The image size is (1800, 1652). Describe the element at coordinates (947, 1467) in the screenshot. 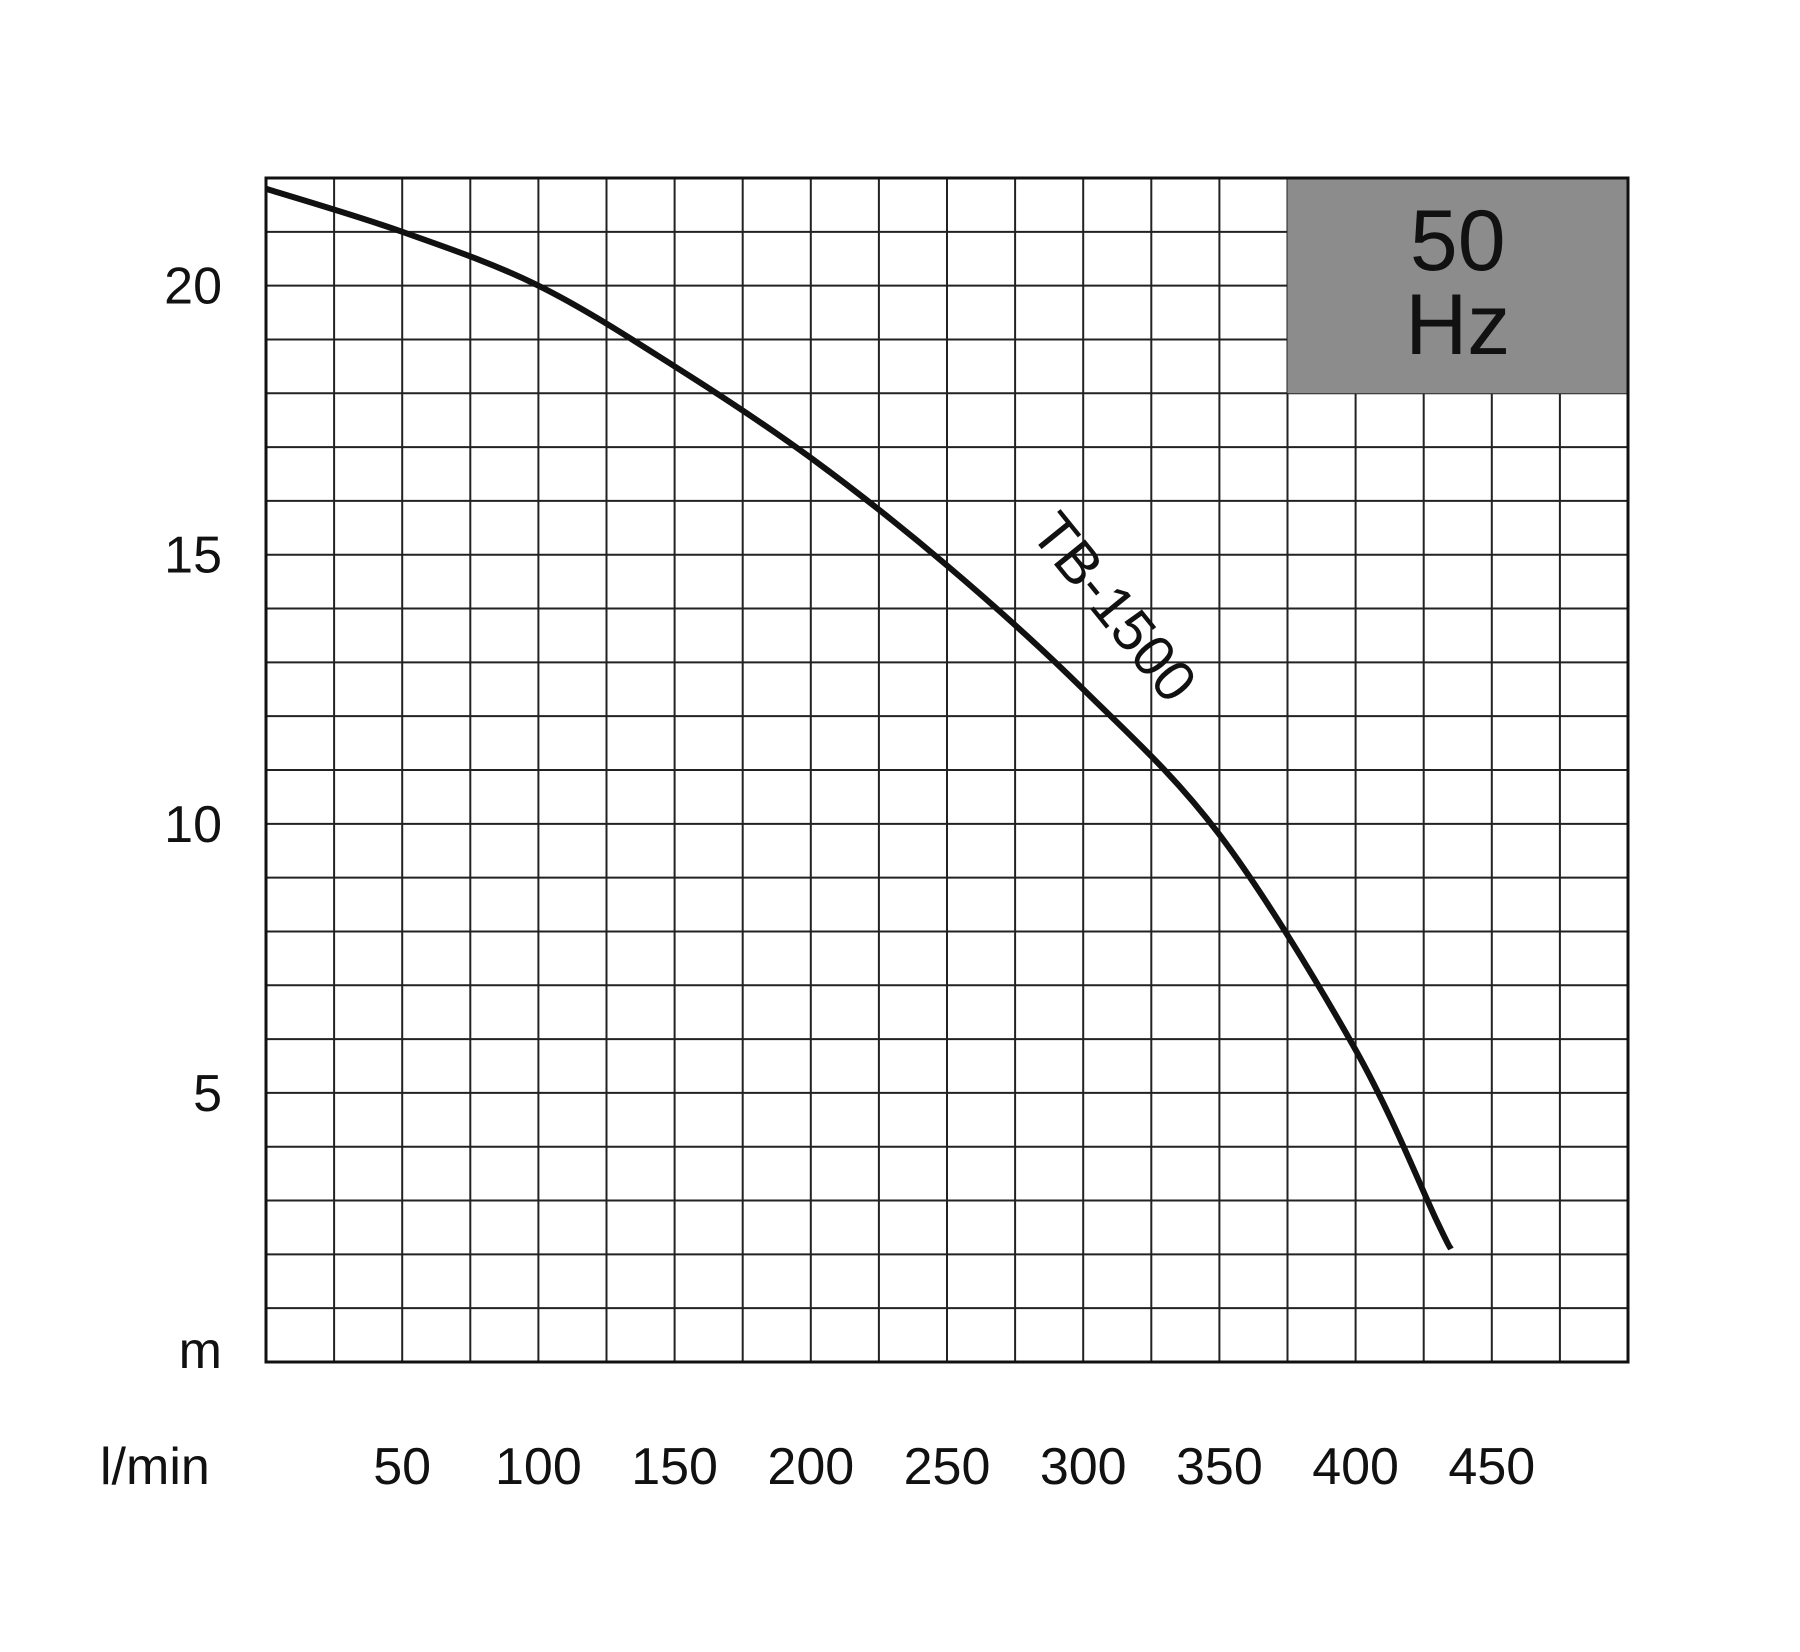

I see `x-tick-label: 250` at that location.